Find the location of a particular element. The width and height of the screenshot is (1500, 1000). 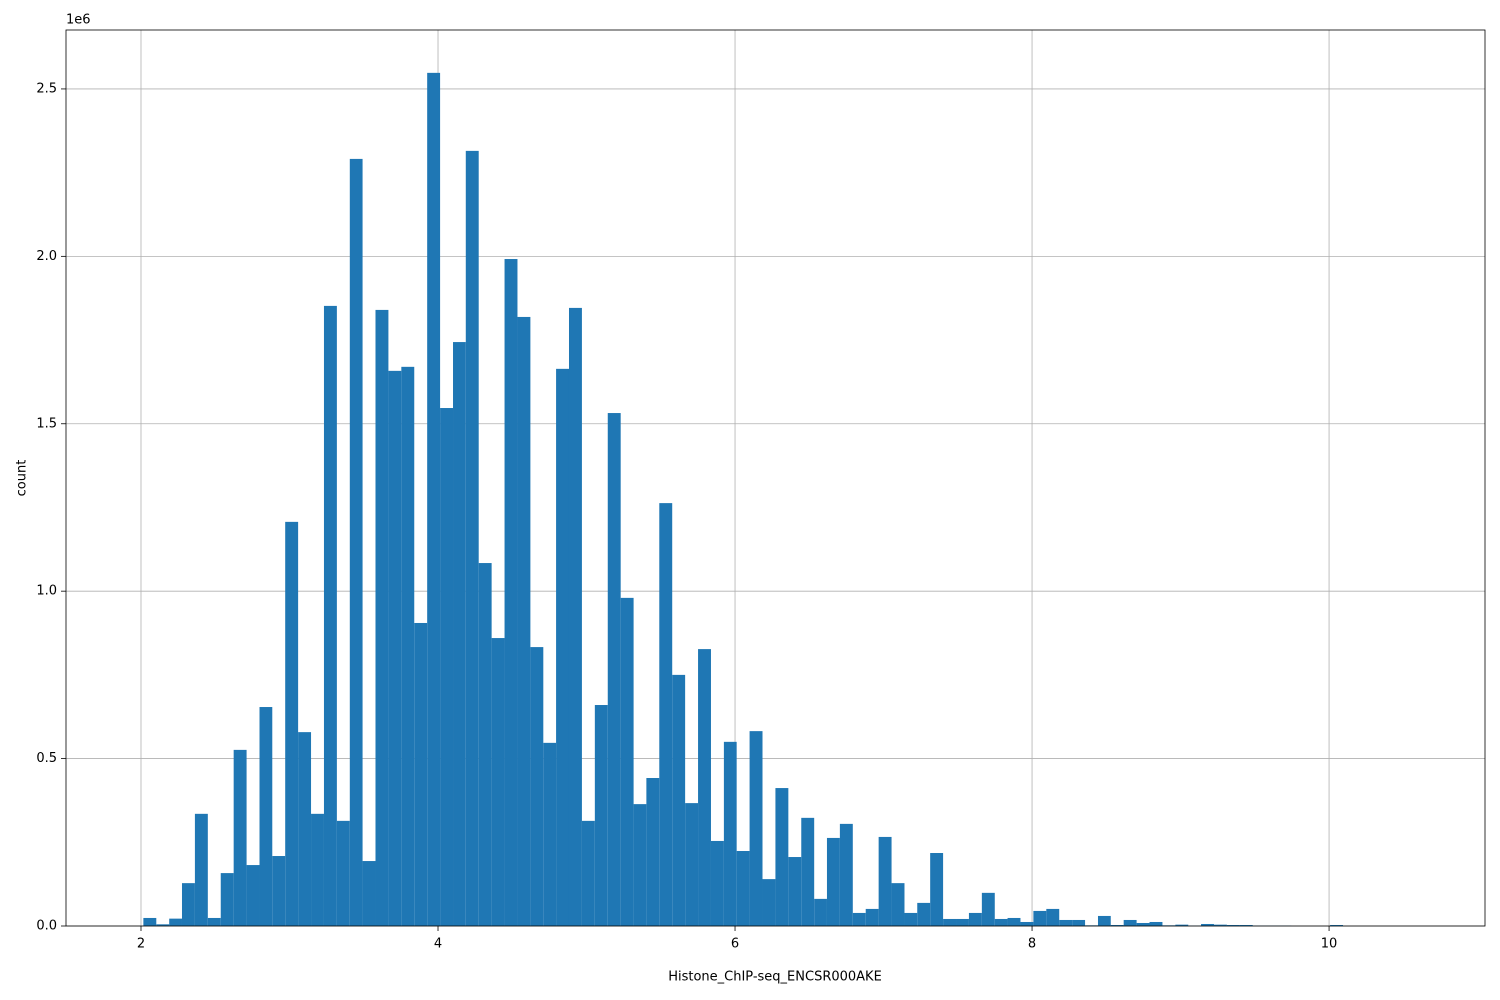

x-tick-label: 2 is located at coordinates (141, 944).